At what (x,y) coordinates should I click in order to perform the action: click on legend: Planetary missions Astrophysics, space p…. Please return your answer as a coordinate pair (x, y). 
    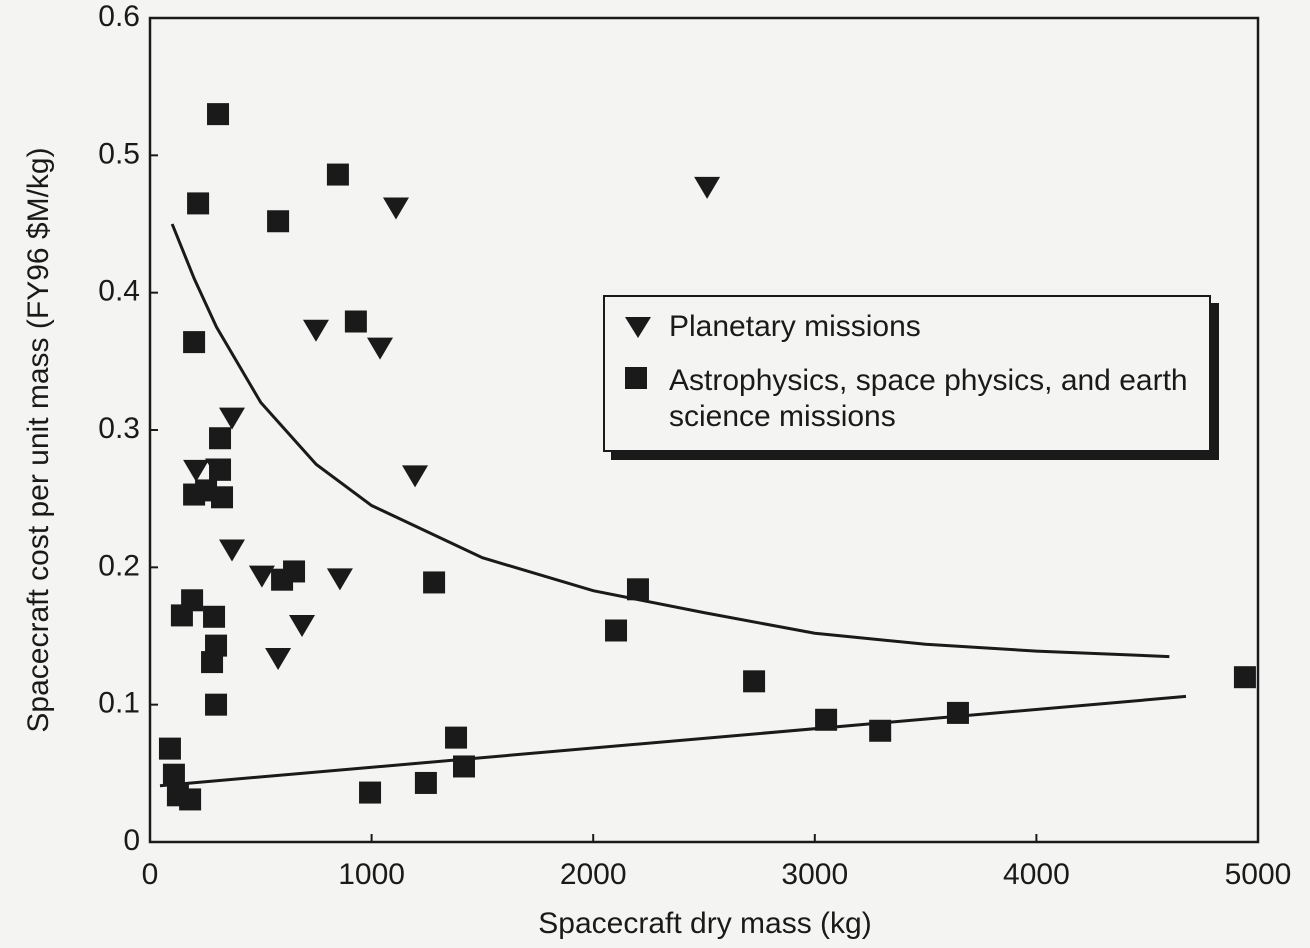
    Looking at the image, I should click on (907, 373).